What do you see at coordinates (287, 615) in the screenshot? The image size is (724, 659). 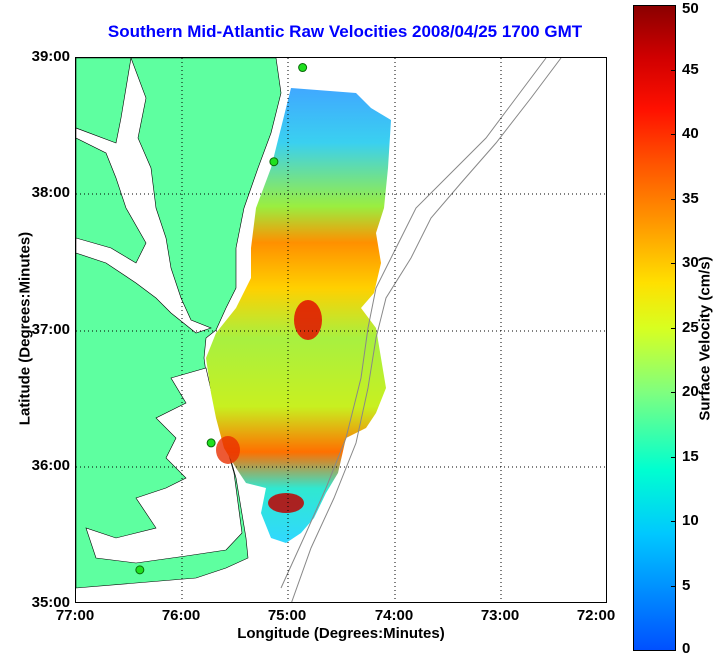 I see `x-tick-label: 75:00` at bounding box center [287, 615].